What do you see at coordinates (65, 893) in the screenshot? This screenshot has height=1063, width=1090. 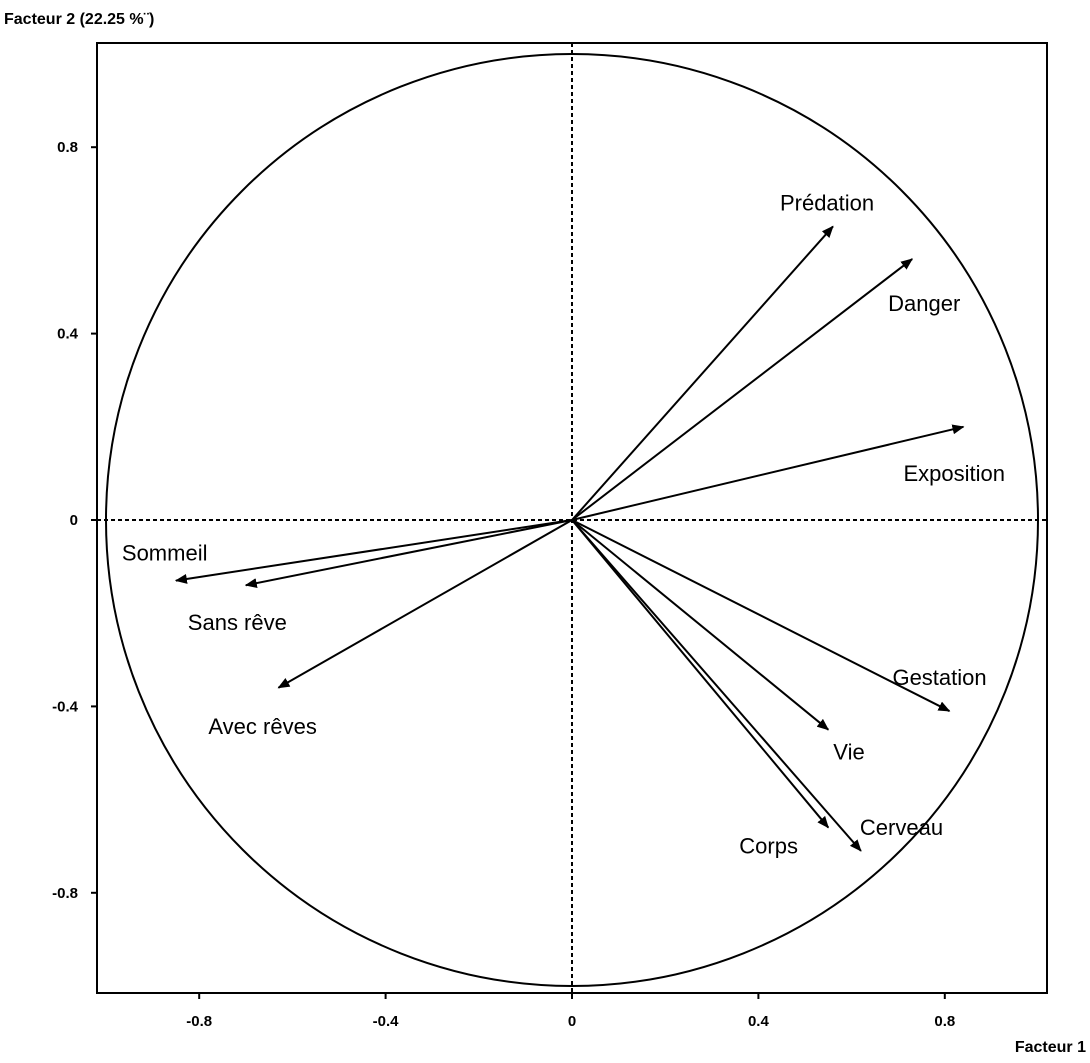 I see `y-tick-label: -0.8` at bounding box center [65, 893].